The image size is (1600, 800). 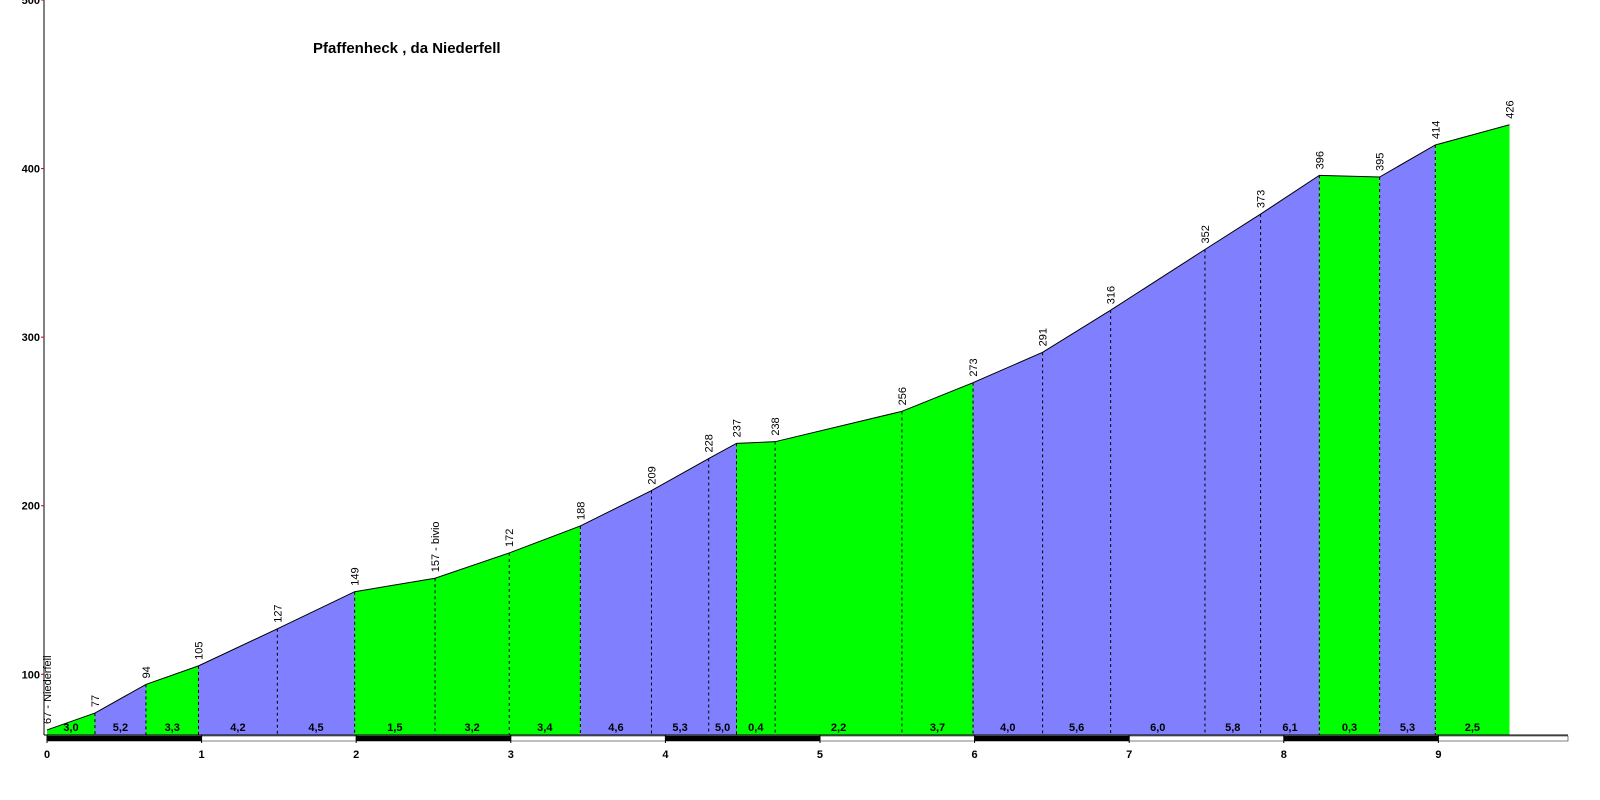 I want to click on segment-label: 0,3, so click(x=1349, y=728).